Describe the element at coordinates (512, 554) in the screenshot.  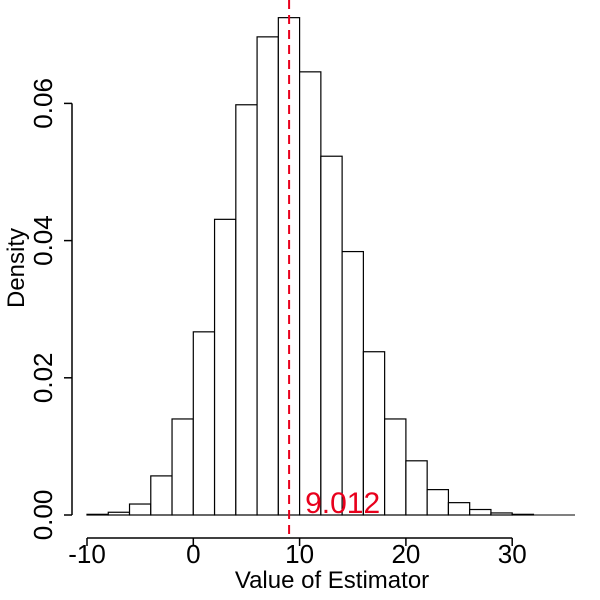
I see `x-tick-label: 30` at that location.